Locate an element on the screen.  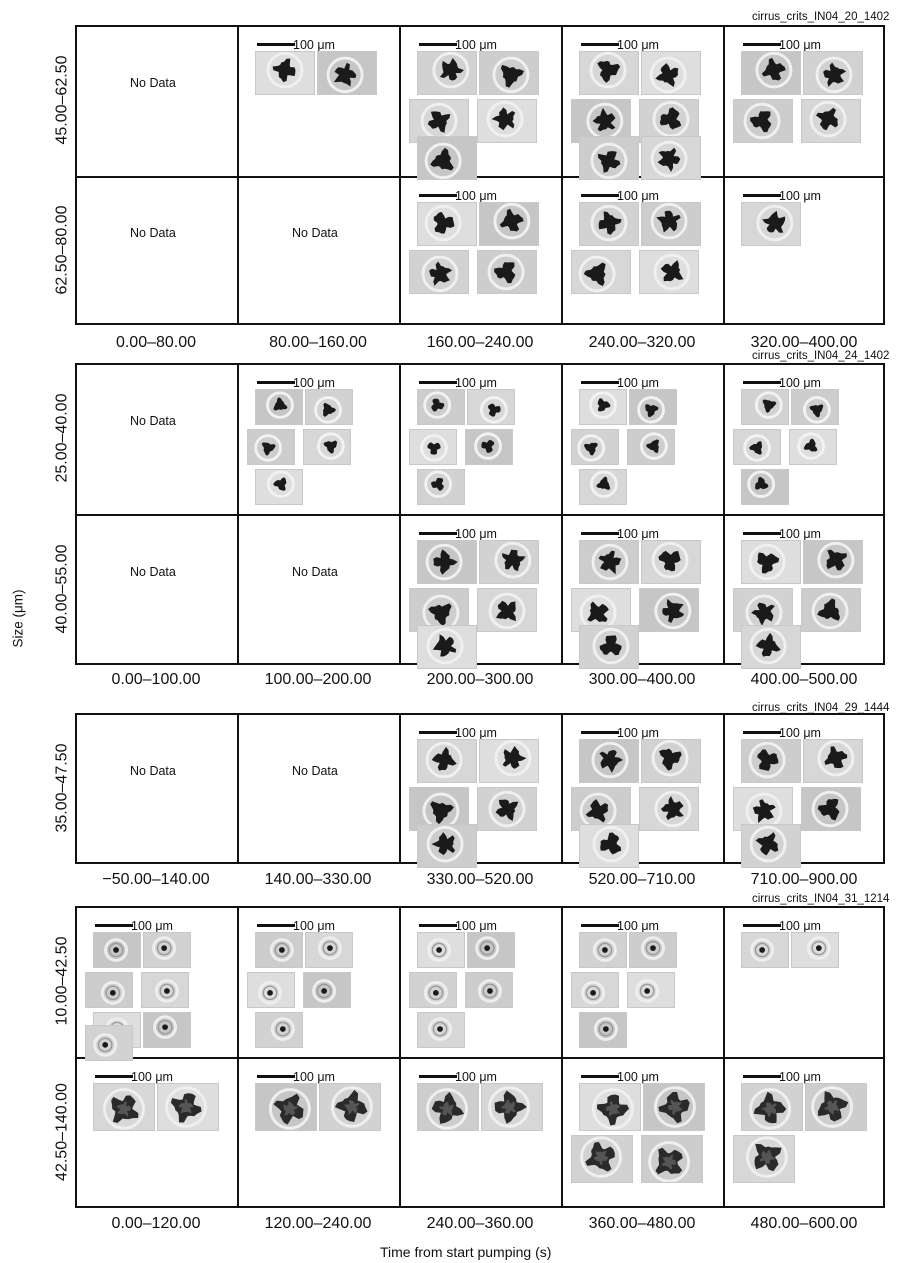
size-bin-label: 25.00–40.00 is located at coordinates (61, 437).